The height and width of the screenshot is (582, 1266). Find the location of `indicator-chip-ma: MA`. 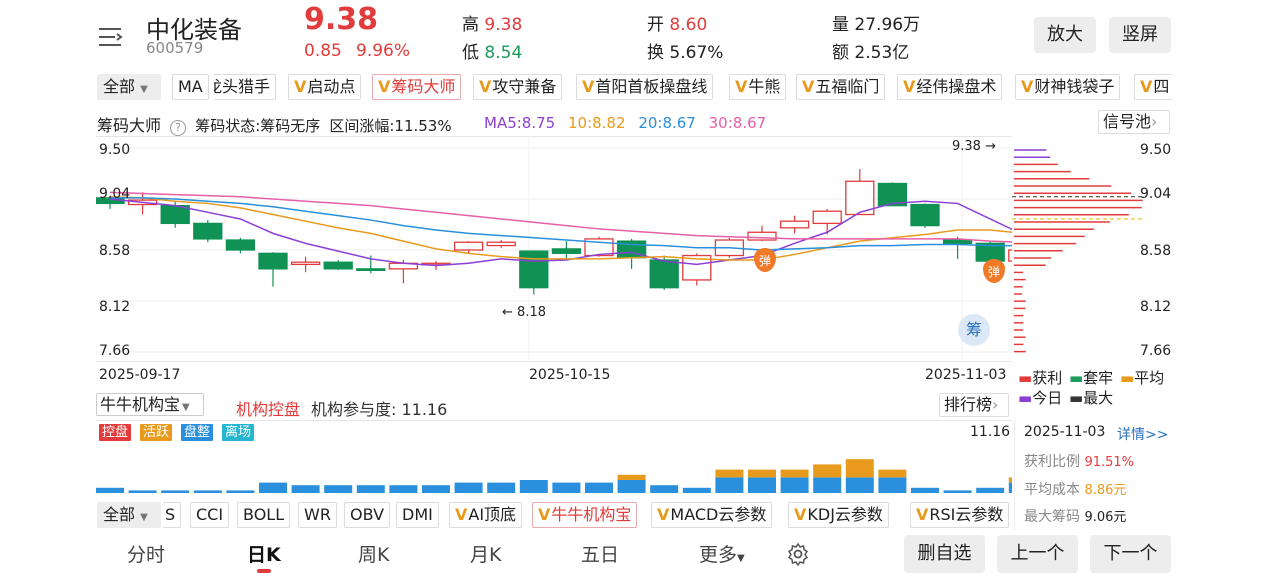

indicator-chip-ma: MA is located at coordinates (190, 87).